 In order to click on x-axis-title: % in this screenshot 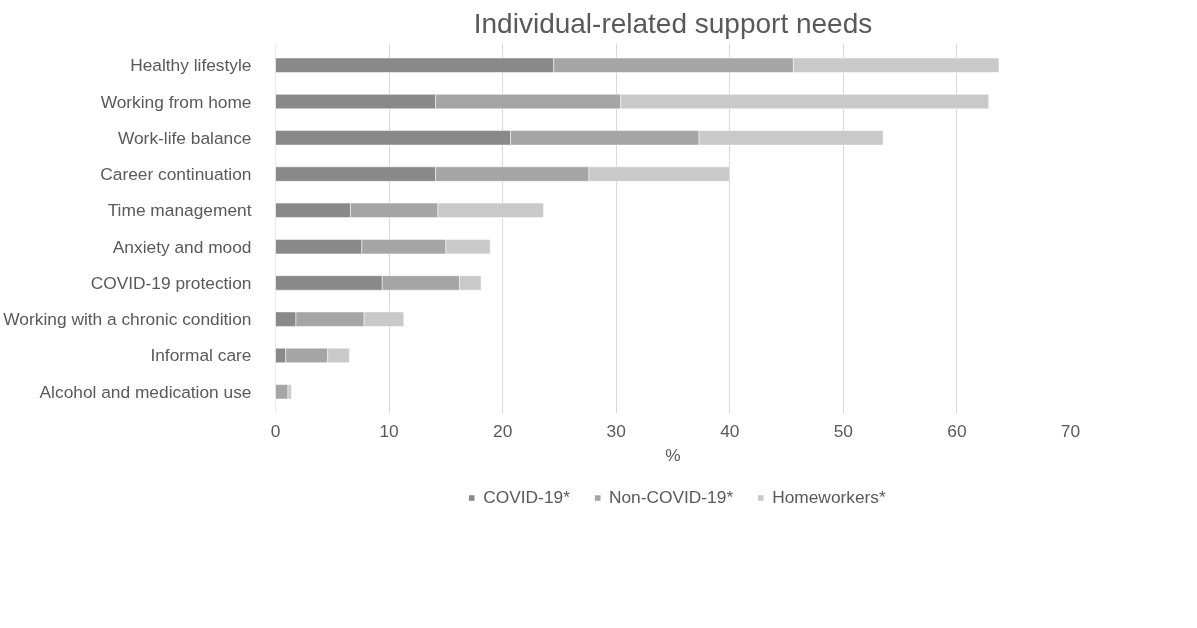, I will do `click(673, 454)`.